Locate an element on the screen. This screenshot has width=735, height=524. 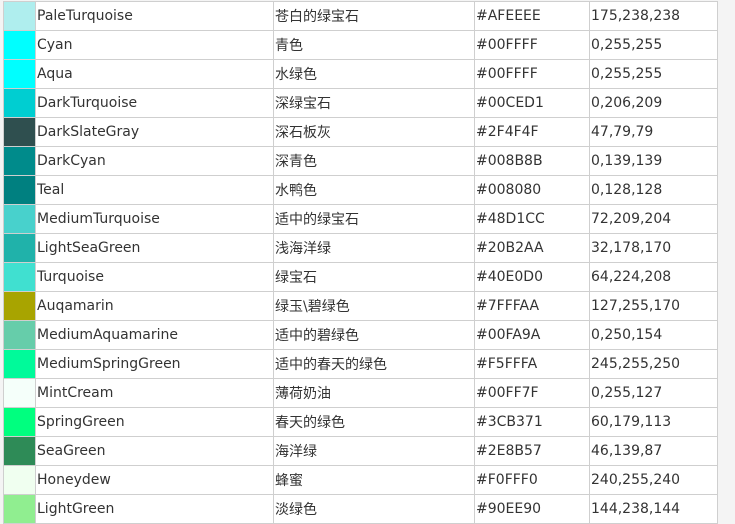
rgb-value: 0,139,139 is located at coordinates (653, 161).